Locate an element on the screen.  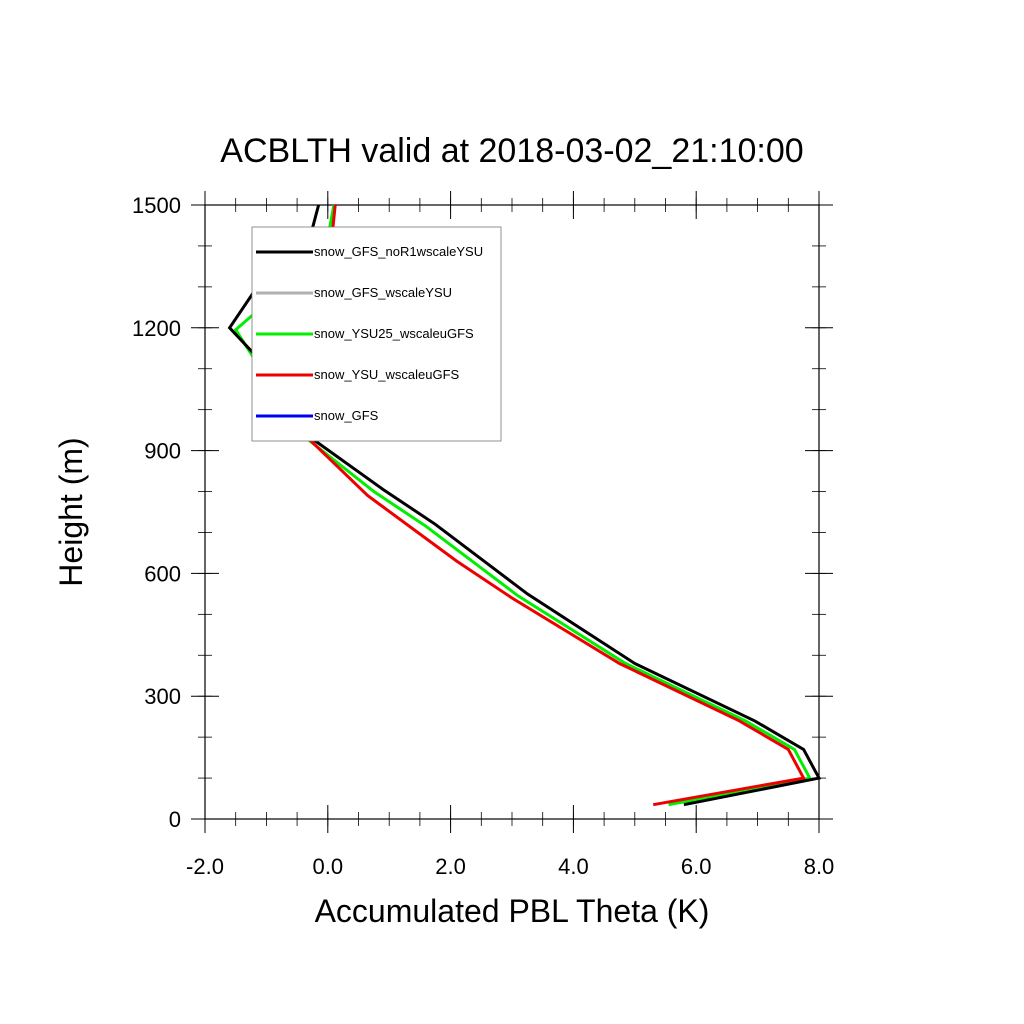
legend-label: snow_GFS_wscaleYSU is located at coordinates (383, 292).